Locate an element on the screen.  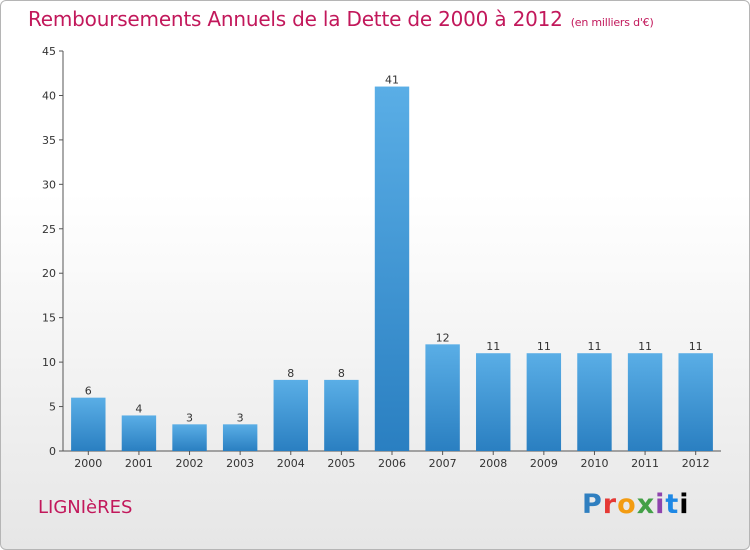
y-tick-label: 45 is located at coordinates (49, 51).